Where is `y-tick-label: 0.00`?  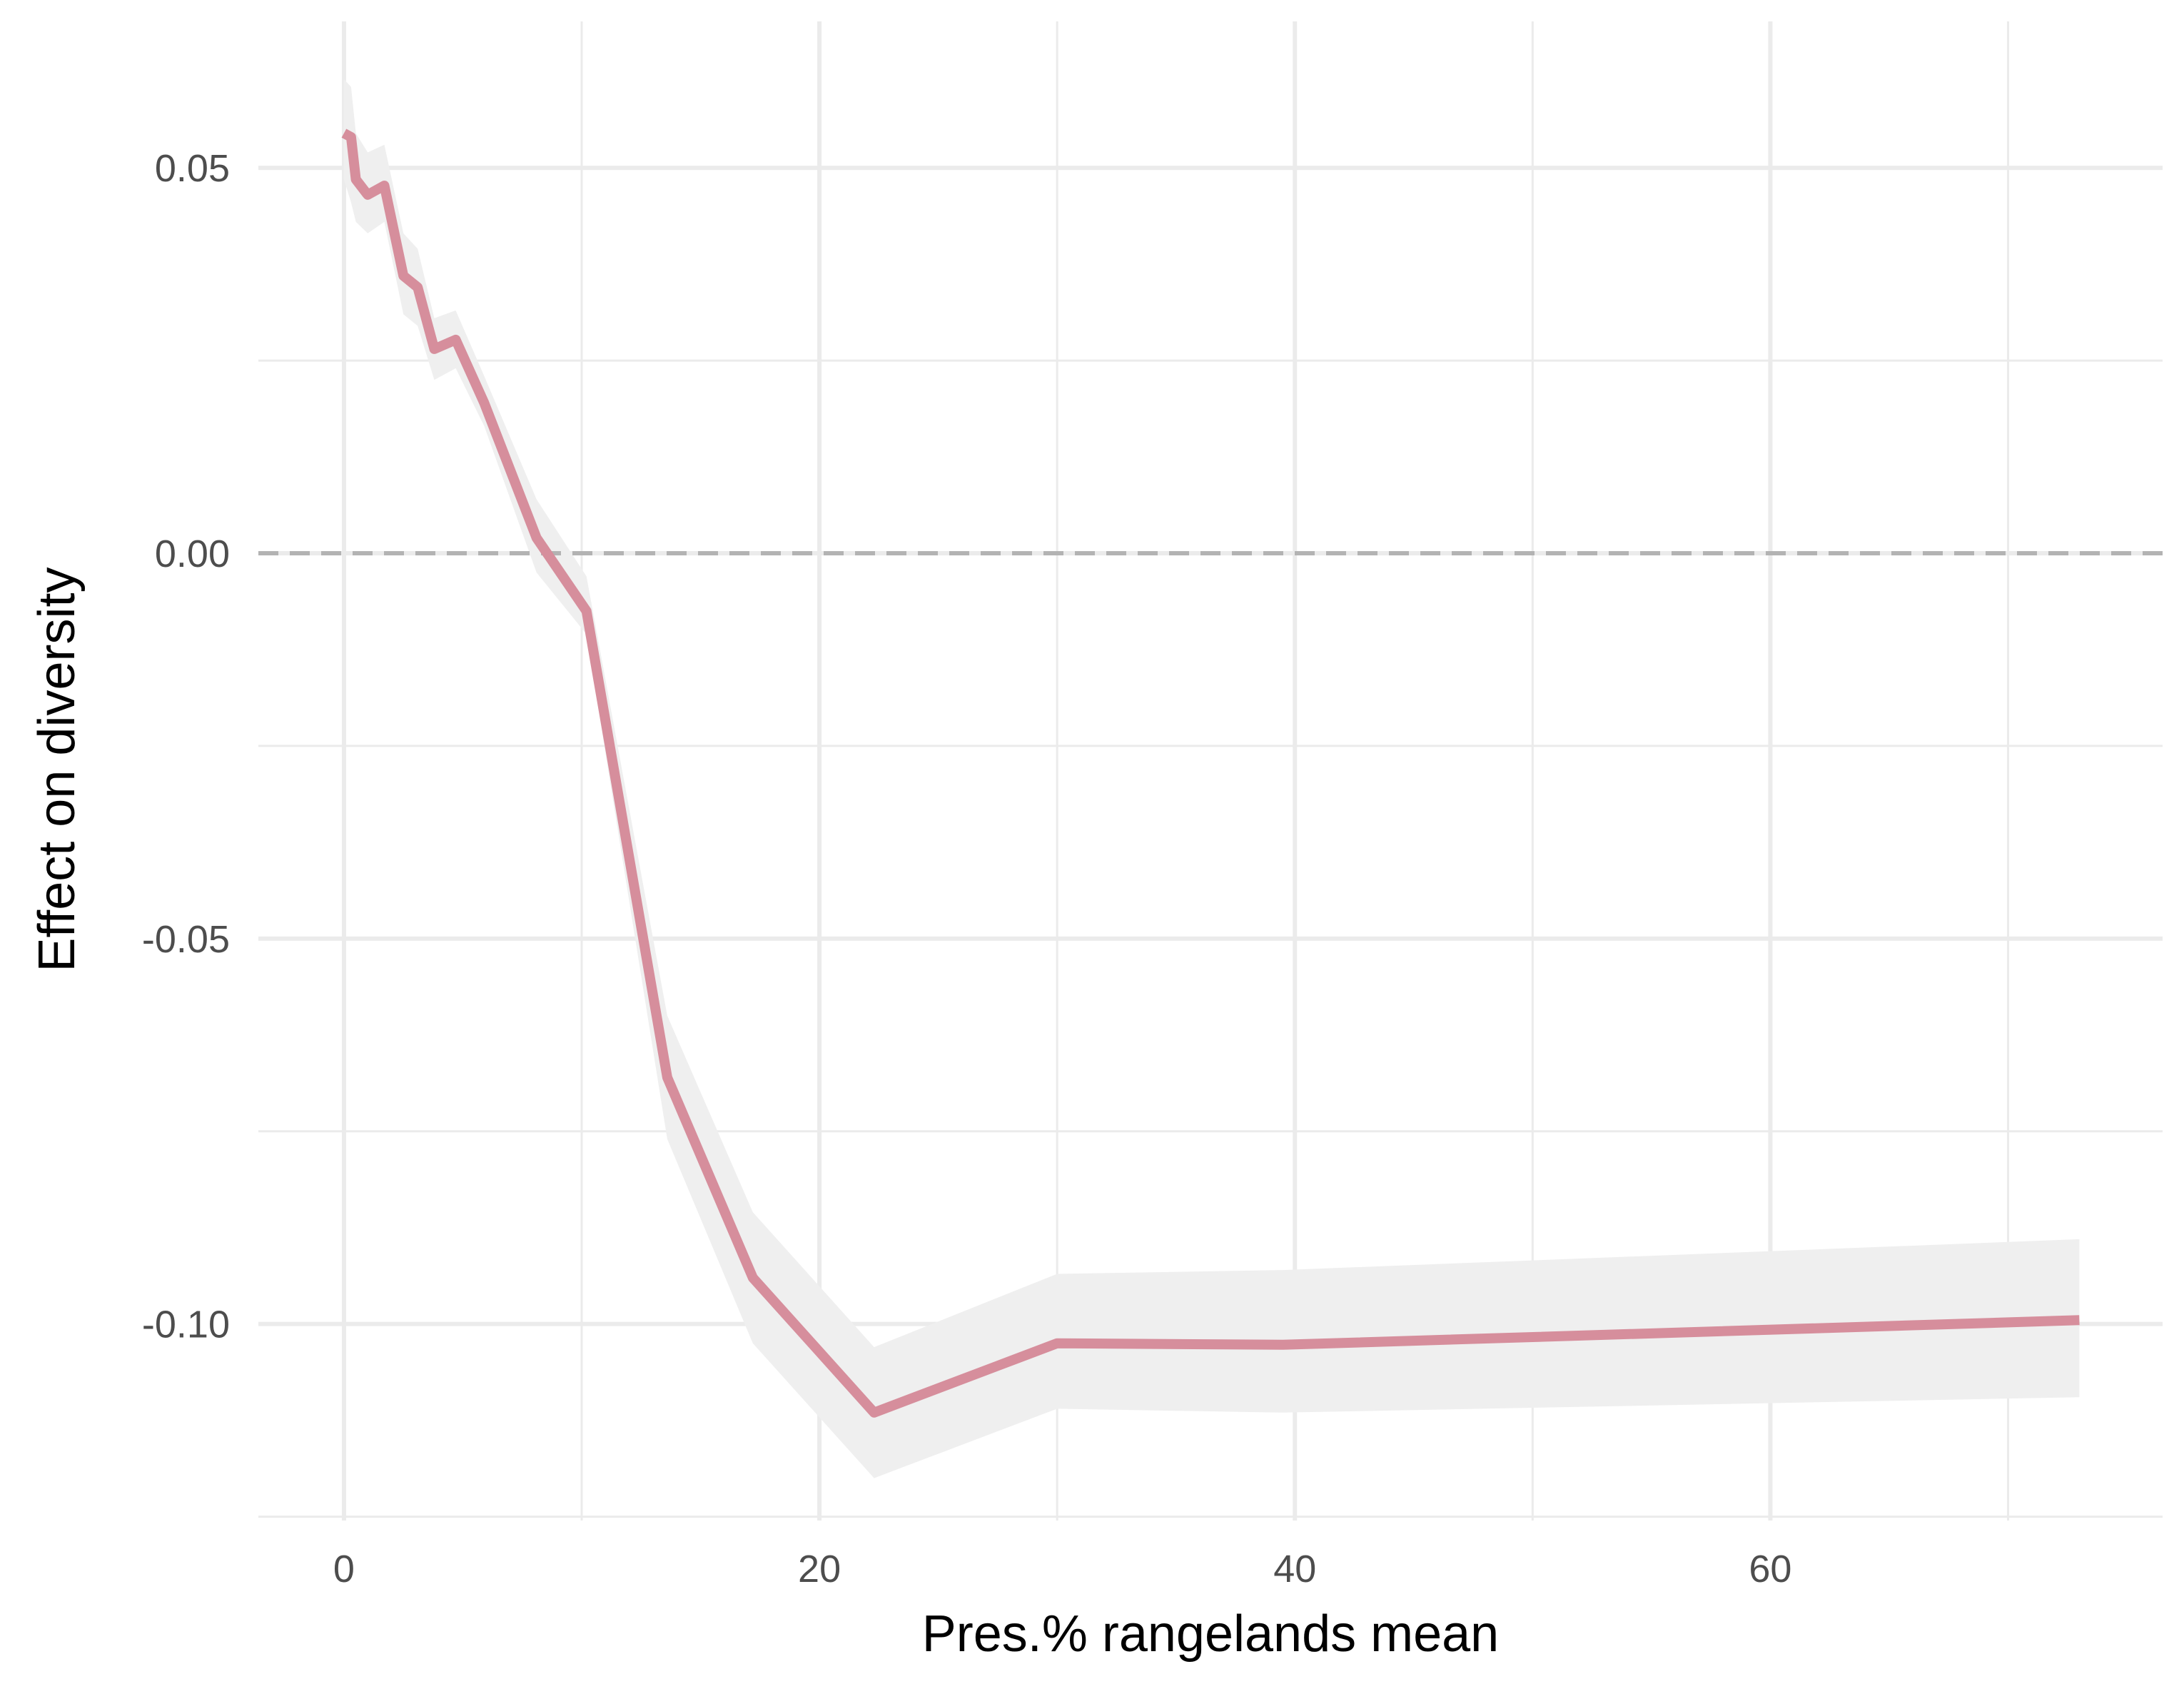 y-tick-label: 0.00 is located at coordinates (192, 554).